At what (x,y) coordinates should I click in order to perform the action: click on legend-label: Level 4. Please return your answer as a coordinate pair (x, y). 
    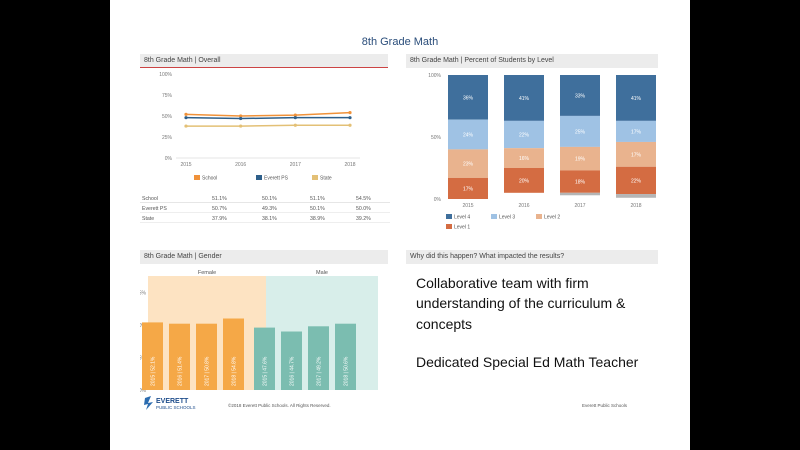
    Looking at the image, I should click on (462, 218).